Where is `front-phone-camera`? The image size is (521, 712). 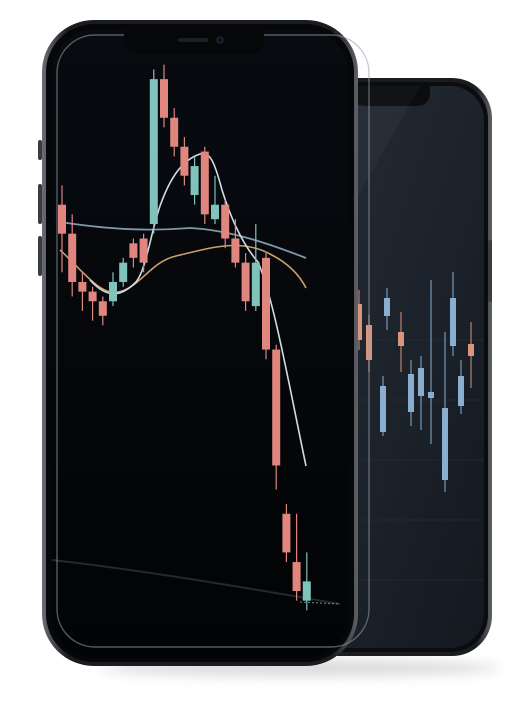 front-phone-camera is located at coordinates (220, 40).